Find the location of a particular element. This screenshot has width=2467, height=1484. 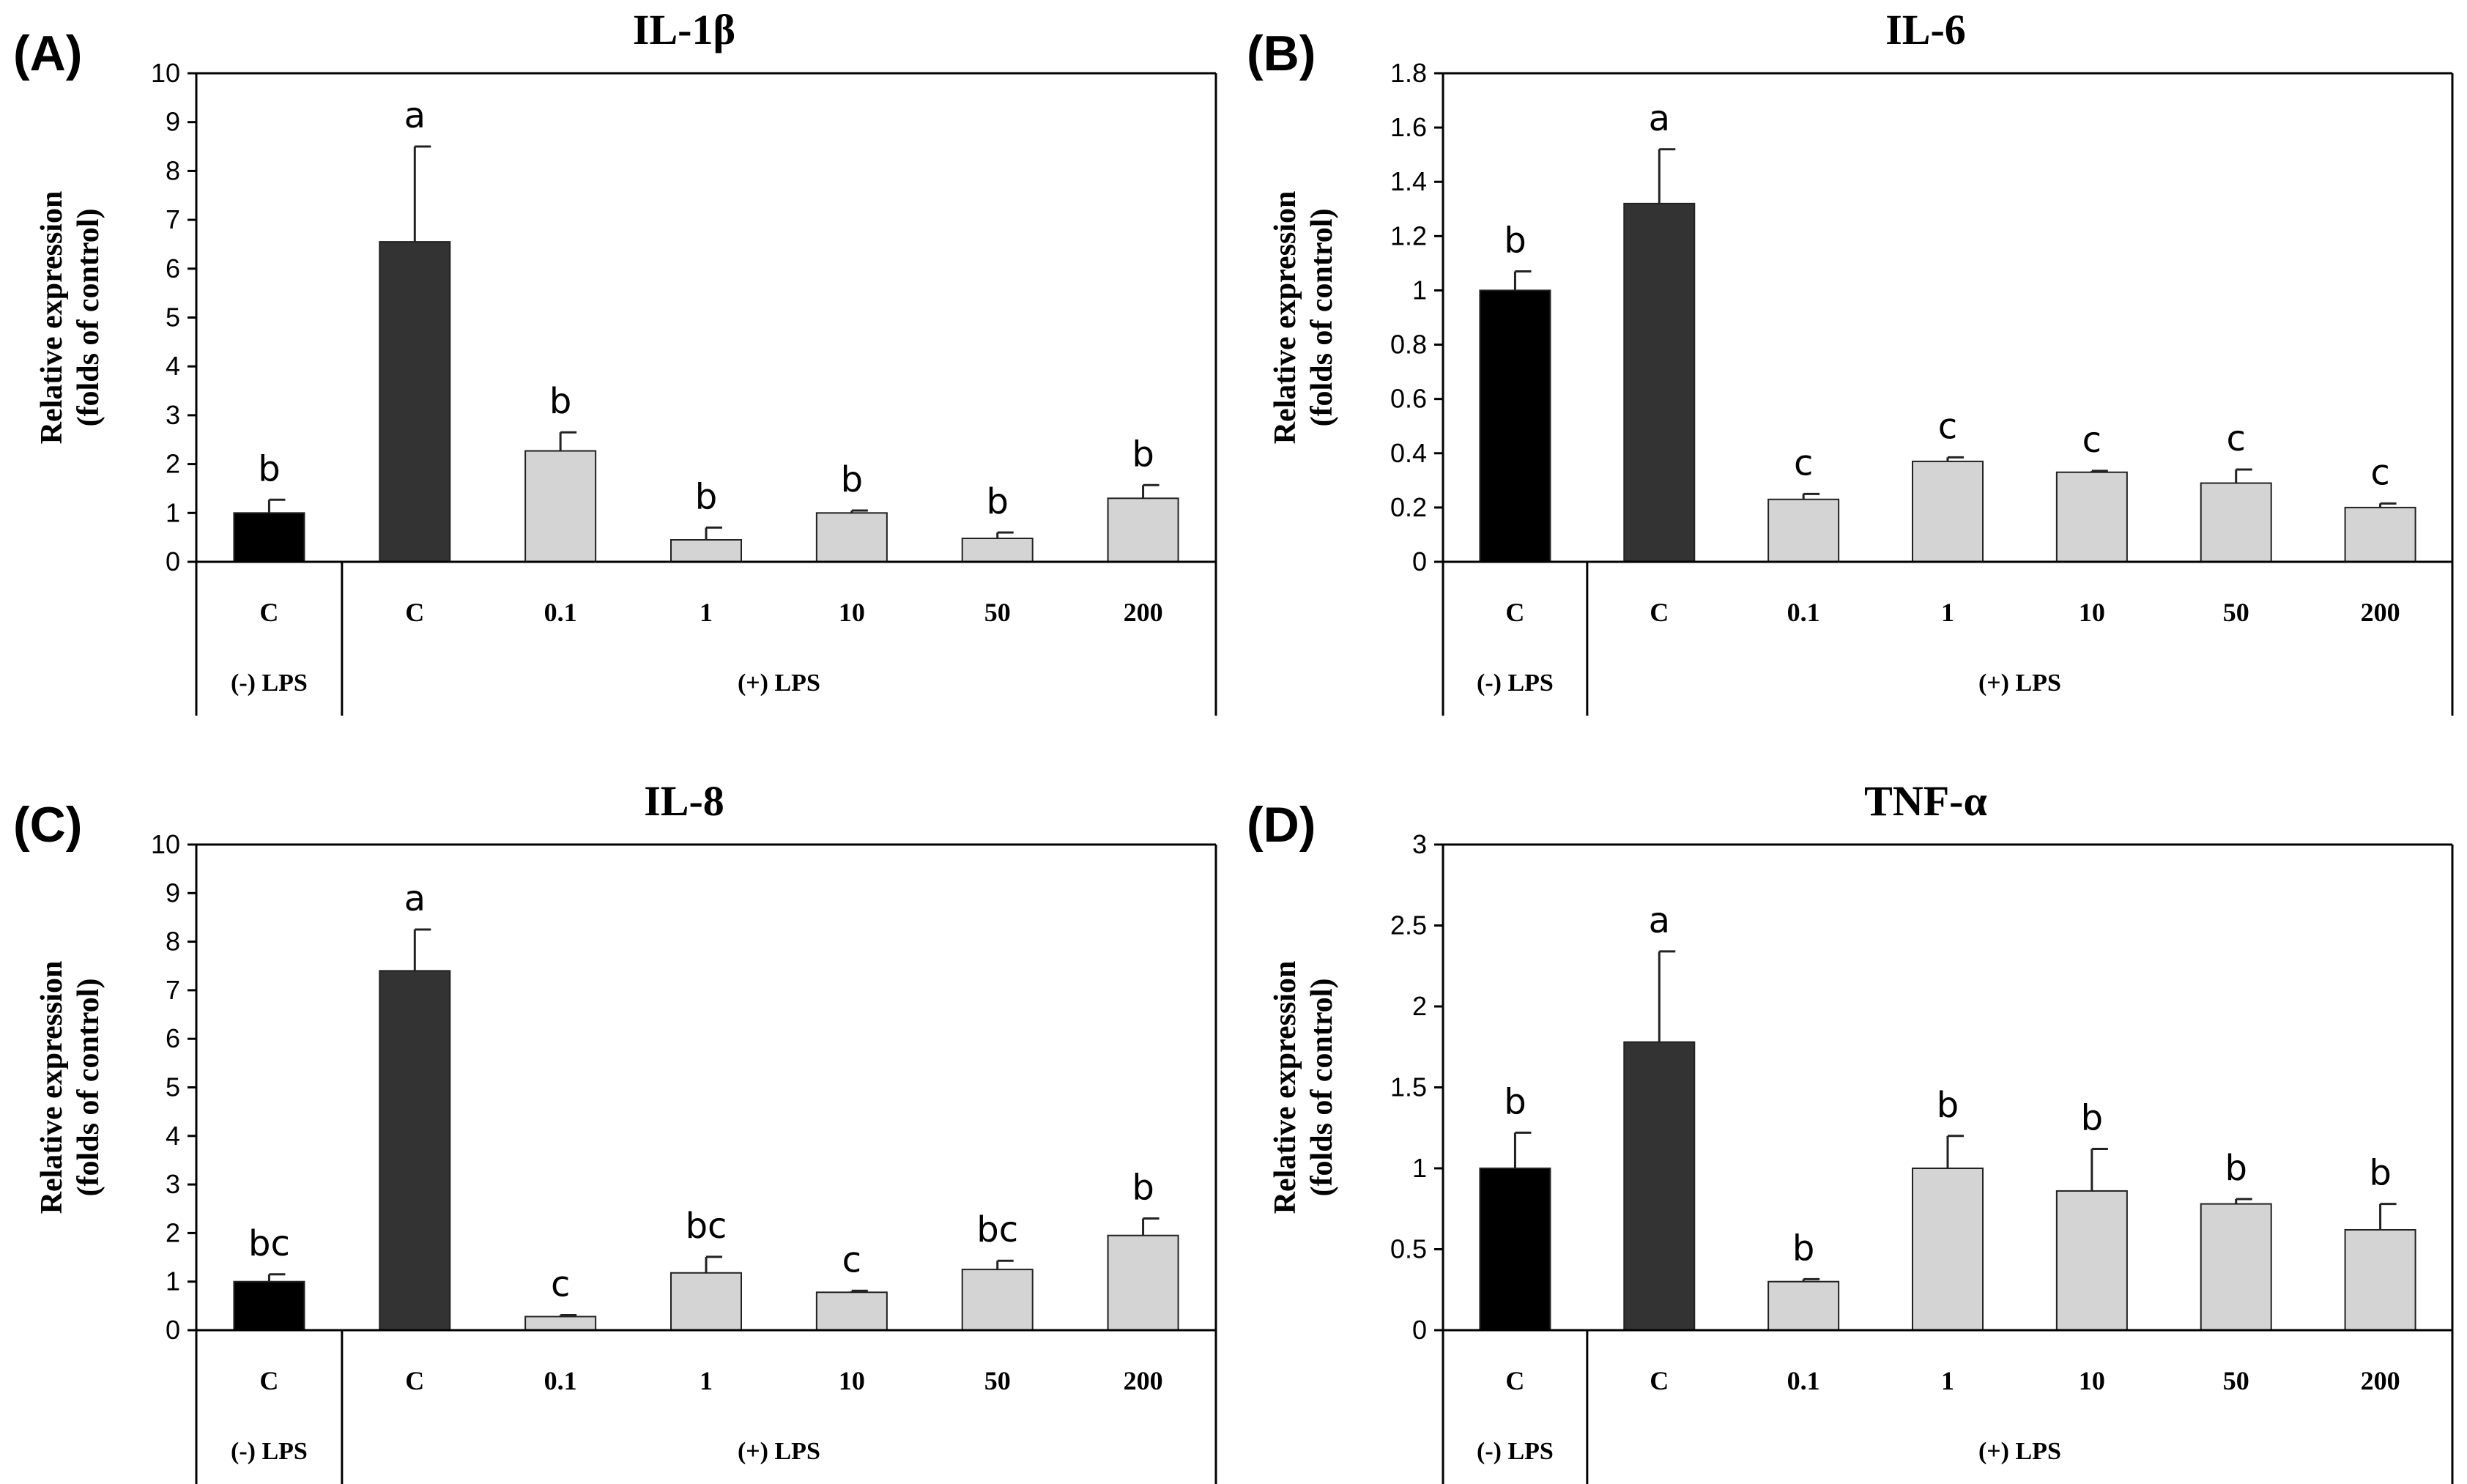

y-tick-label: 0.6 is located at coordinates (1408, 399).